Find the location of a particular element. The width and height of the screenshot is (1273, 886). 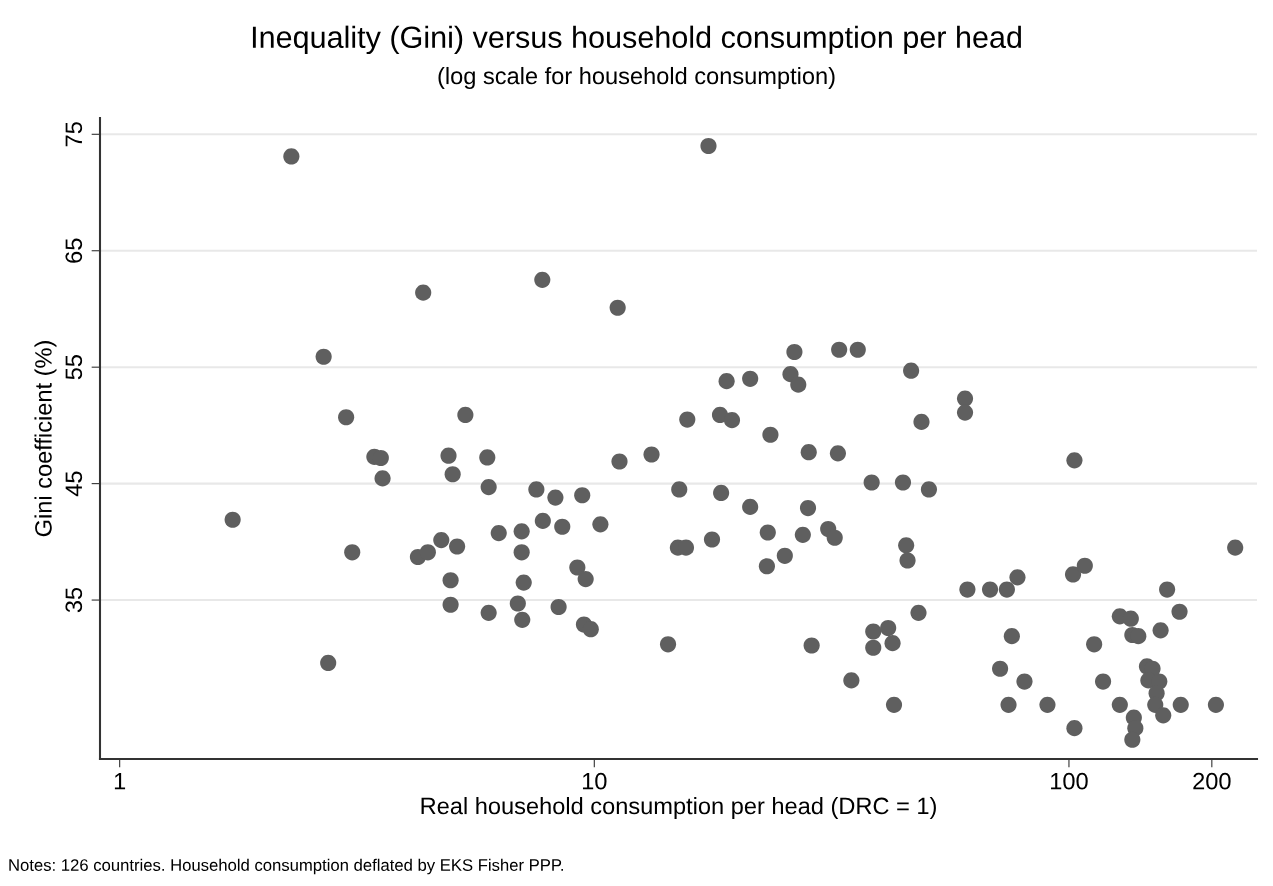

y-tick-label: 55 is located at coordinates (74, 367).